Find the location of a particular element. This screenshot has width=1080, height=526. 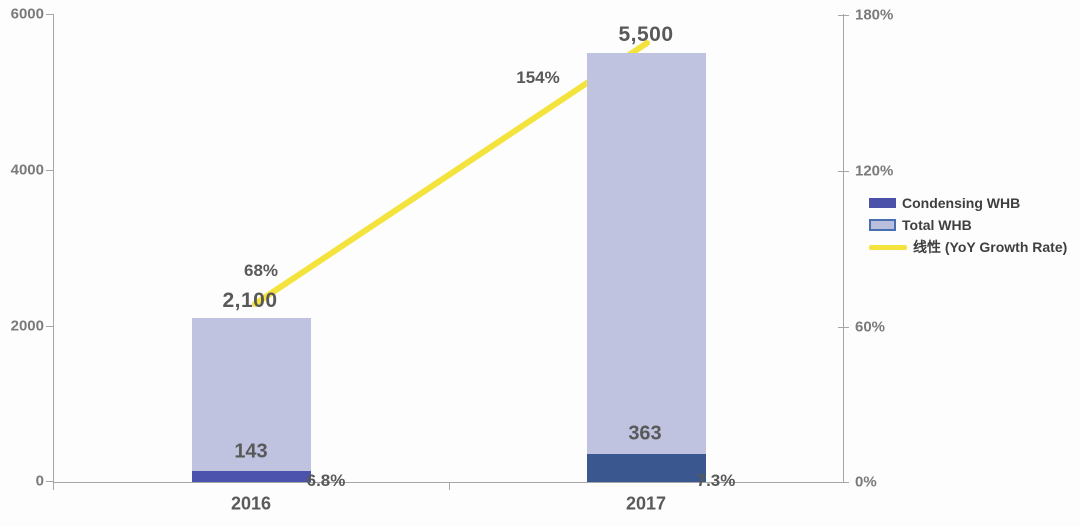

bar-condensing-whb-2017 is located at coordinates (646, 468).